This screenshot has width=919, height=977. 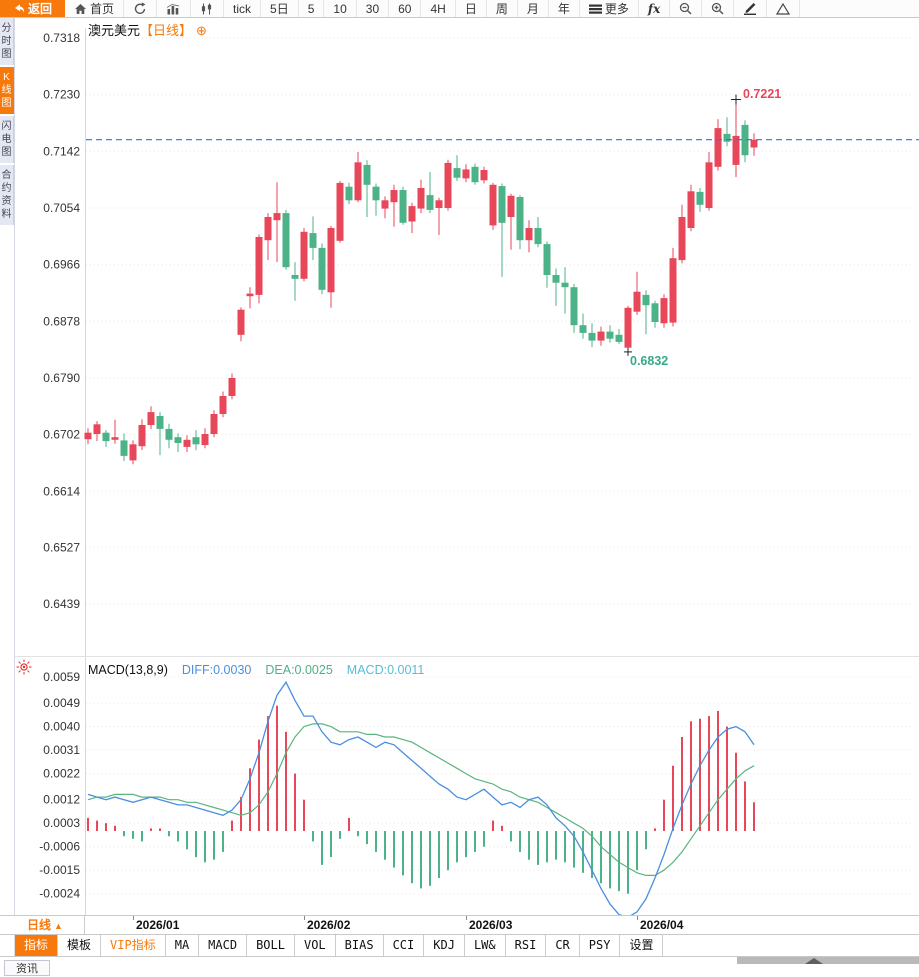 What do you see at coordinates (564, 8) in the screenshot?
I see `toolbar-item-年: 年` at bounding box center [564, 8].